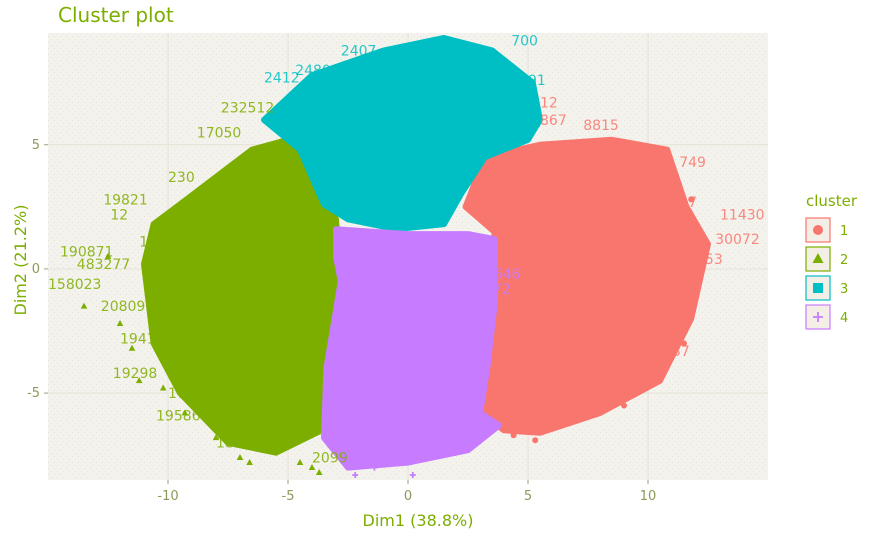 The image size is (873, 543). What do you see at coordinates (524, 41) in the screenshot?
I see `cluster-3-label-4: 700` at bounding box center [524, 41].